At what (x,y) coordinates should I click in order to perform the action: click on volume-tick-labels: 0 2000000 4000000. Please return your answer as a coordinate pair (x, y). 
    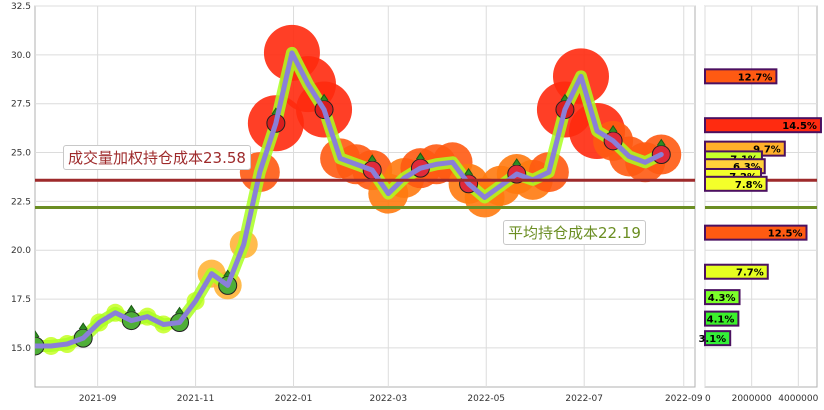
    Looking at the image, I should click on (762, 399).